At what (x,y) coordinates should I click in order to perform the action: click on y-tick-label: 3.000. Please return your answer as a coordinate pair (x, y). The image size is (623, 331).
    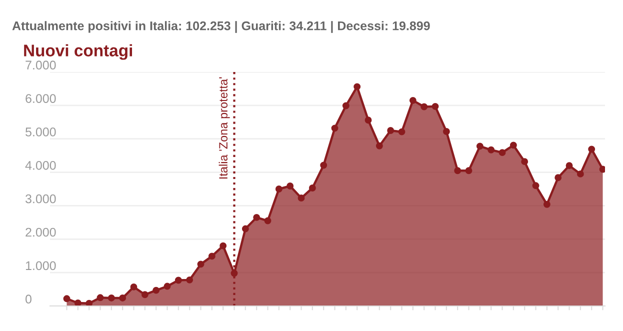
    Looking at the image, I should click on (41, 199).